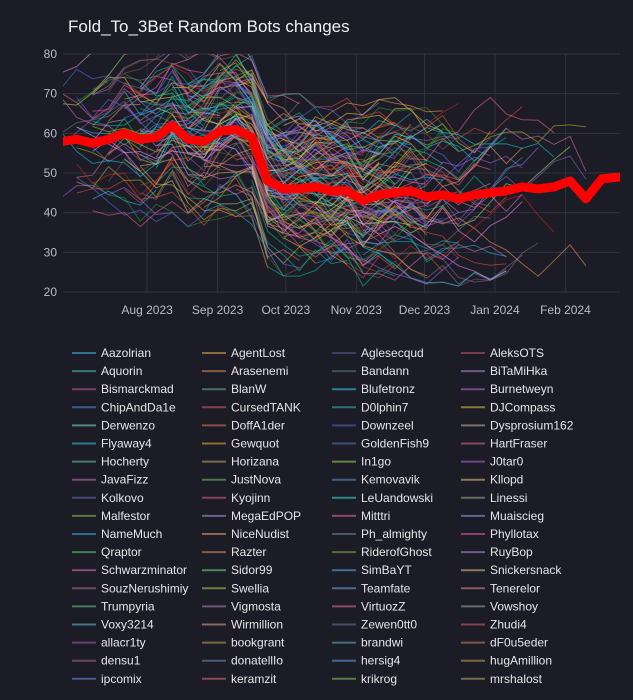 The image size is (633, 700). I want to click on legend-item: Mitttri, so click(361, 516).